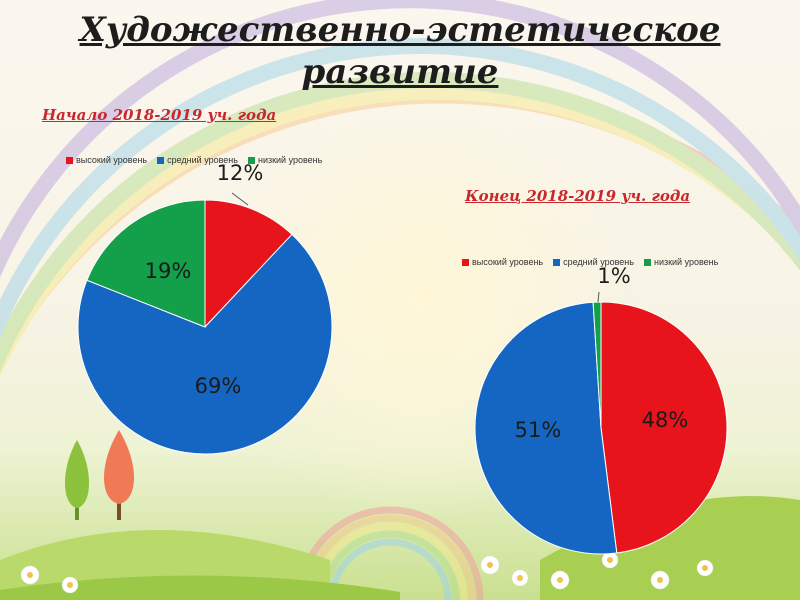  What do you see at coordinates (77, 480) in the screenshot?
I see `tree-green-icon` at bounding box center [77, 480].